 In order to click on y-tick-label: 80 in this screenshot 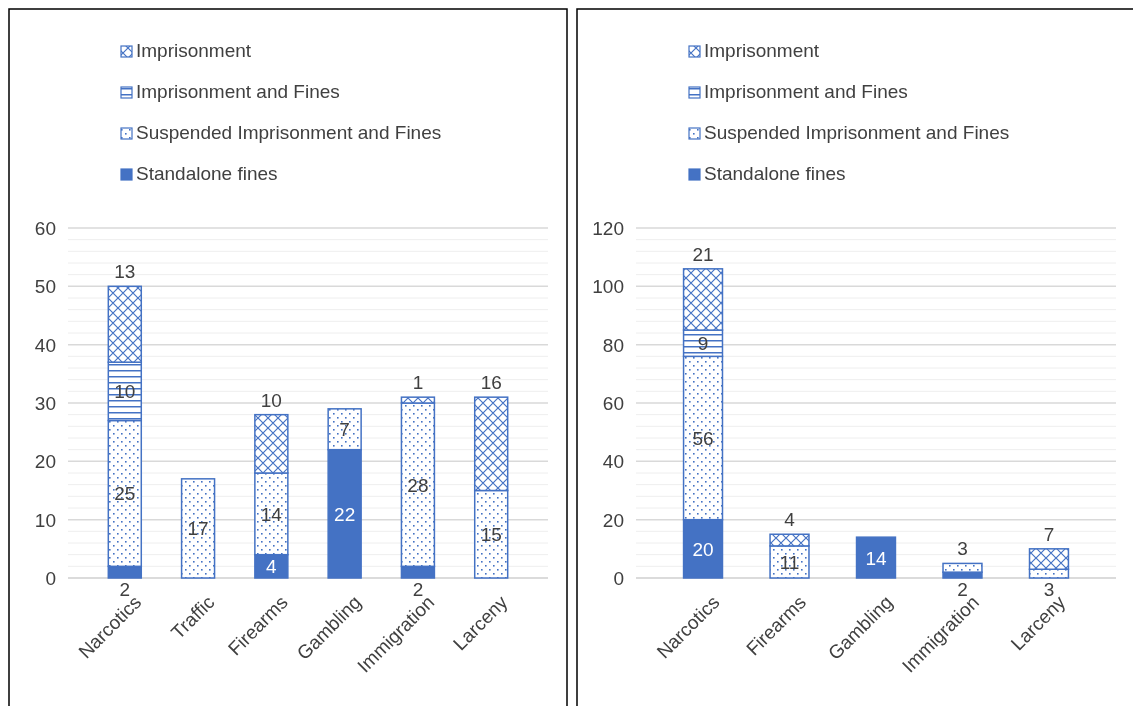, I will do `click(613, 345)`.